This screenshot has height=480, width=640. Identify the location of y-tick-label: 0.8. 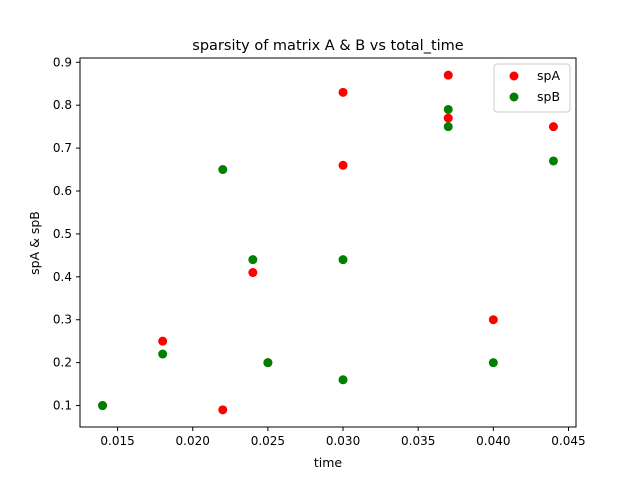
(62, 105).